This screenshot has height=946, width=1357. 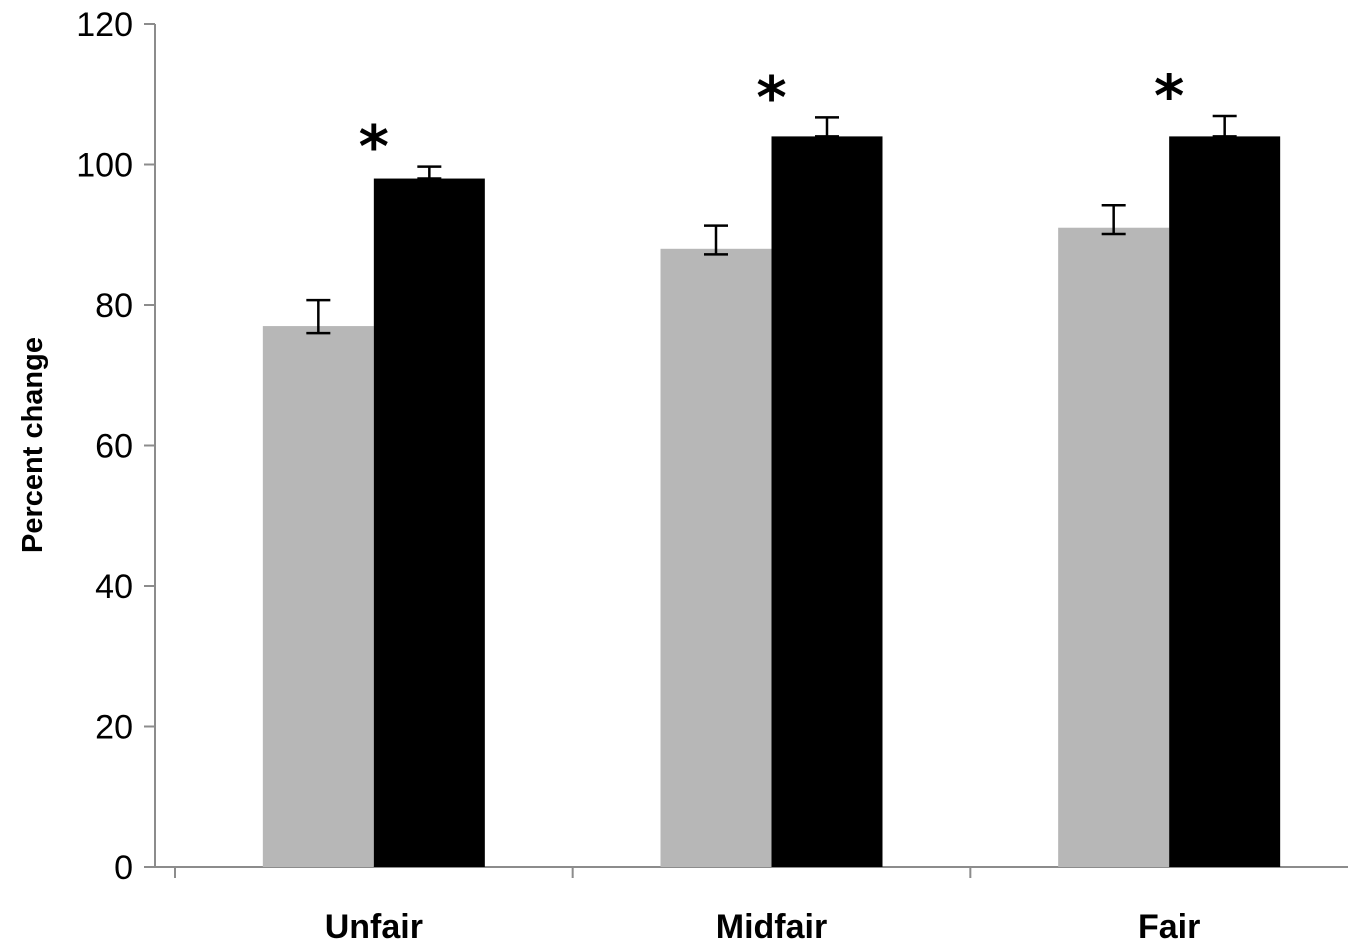 What do you see at coordinates (771, 927) in the screenshot?
I see `x-tick-label: Midfair` at bounding box center [771, 927].